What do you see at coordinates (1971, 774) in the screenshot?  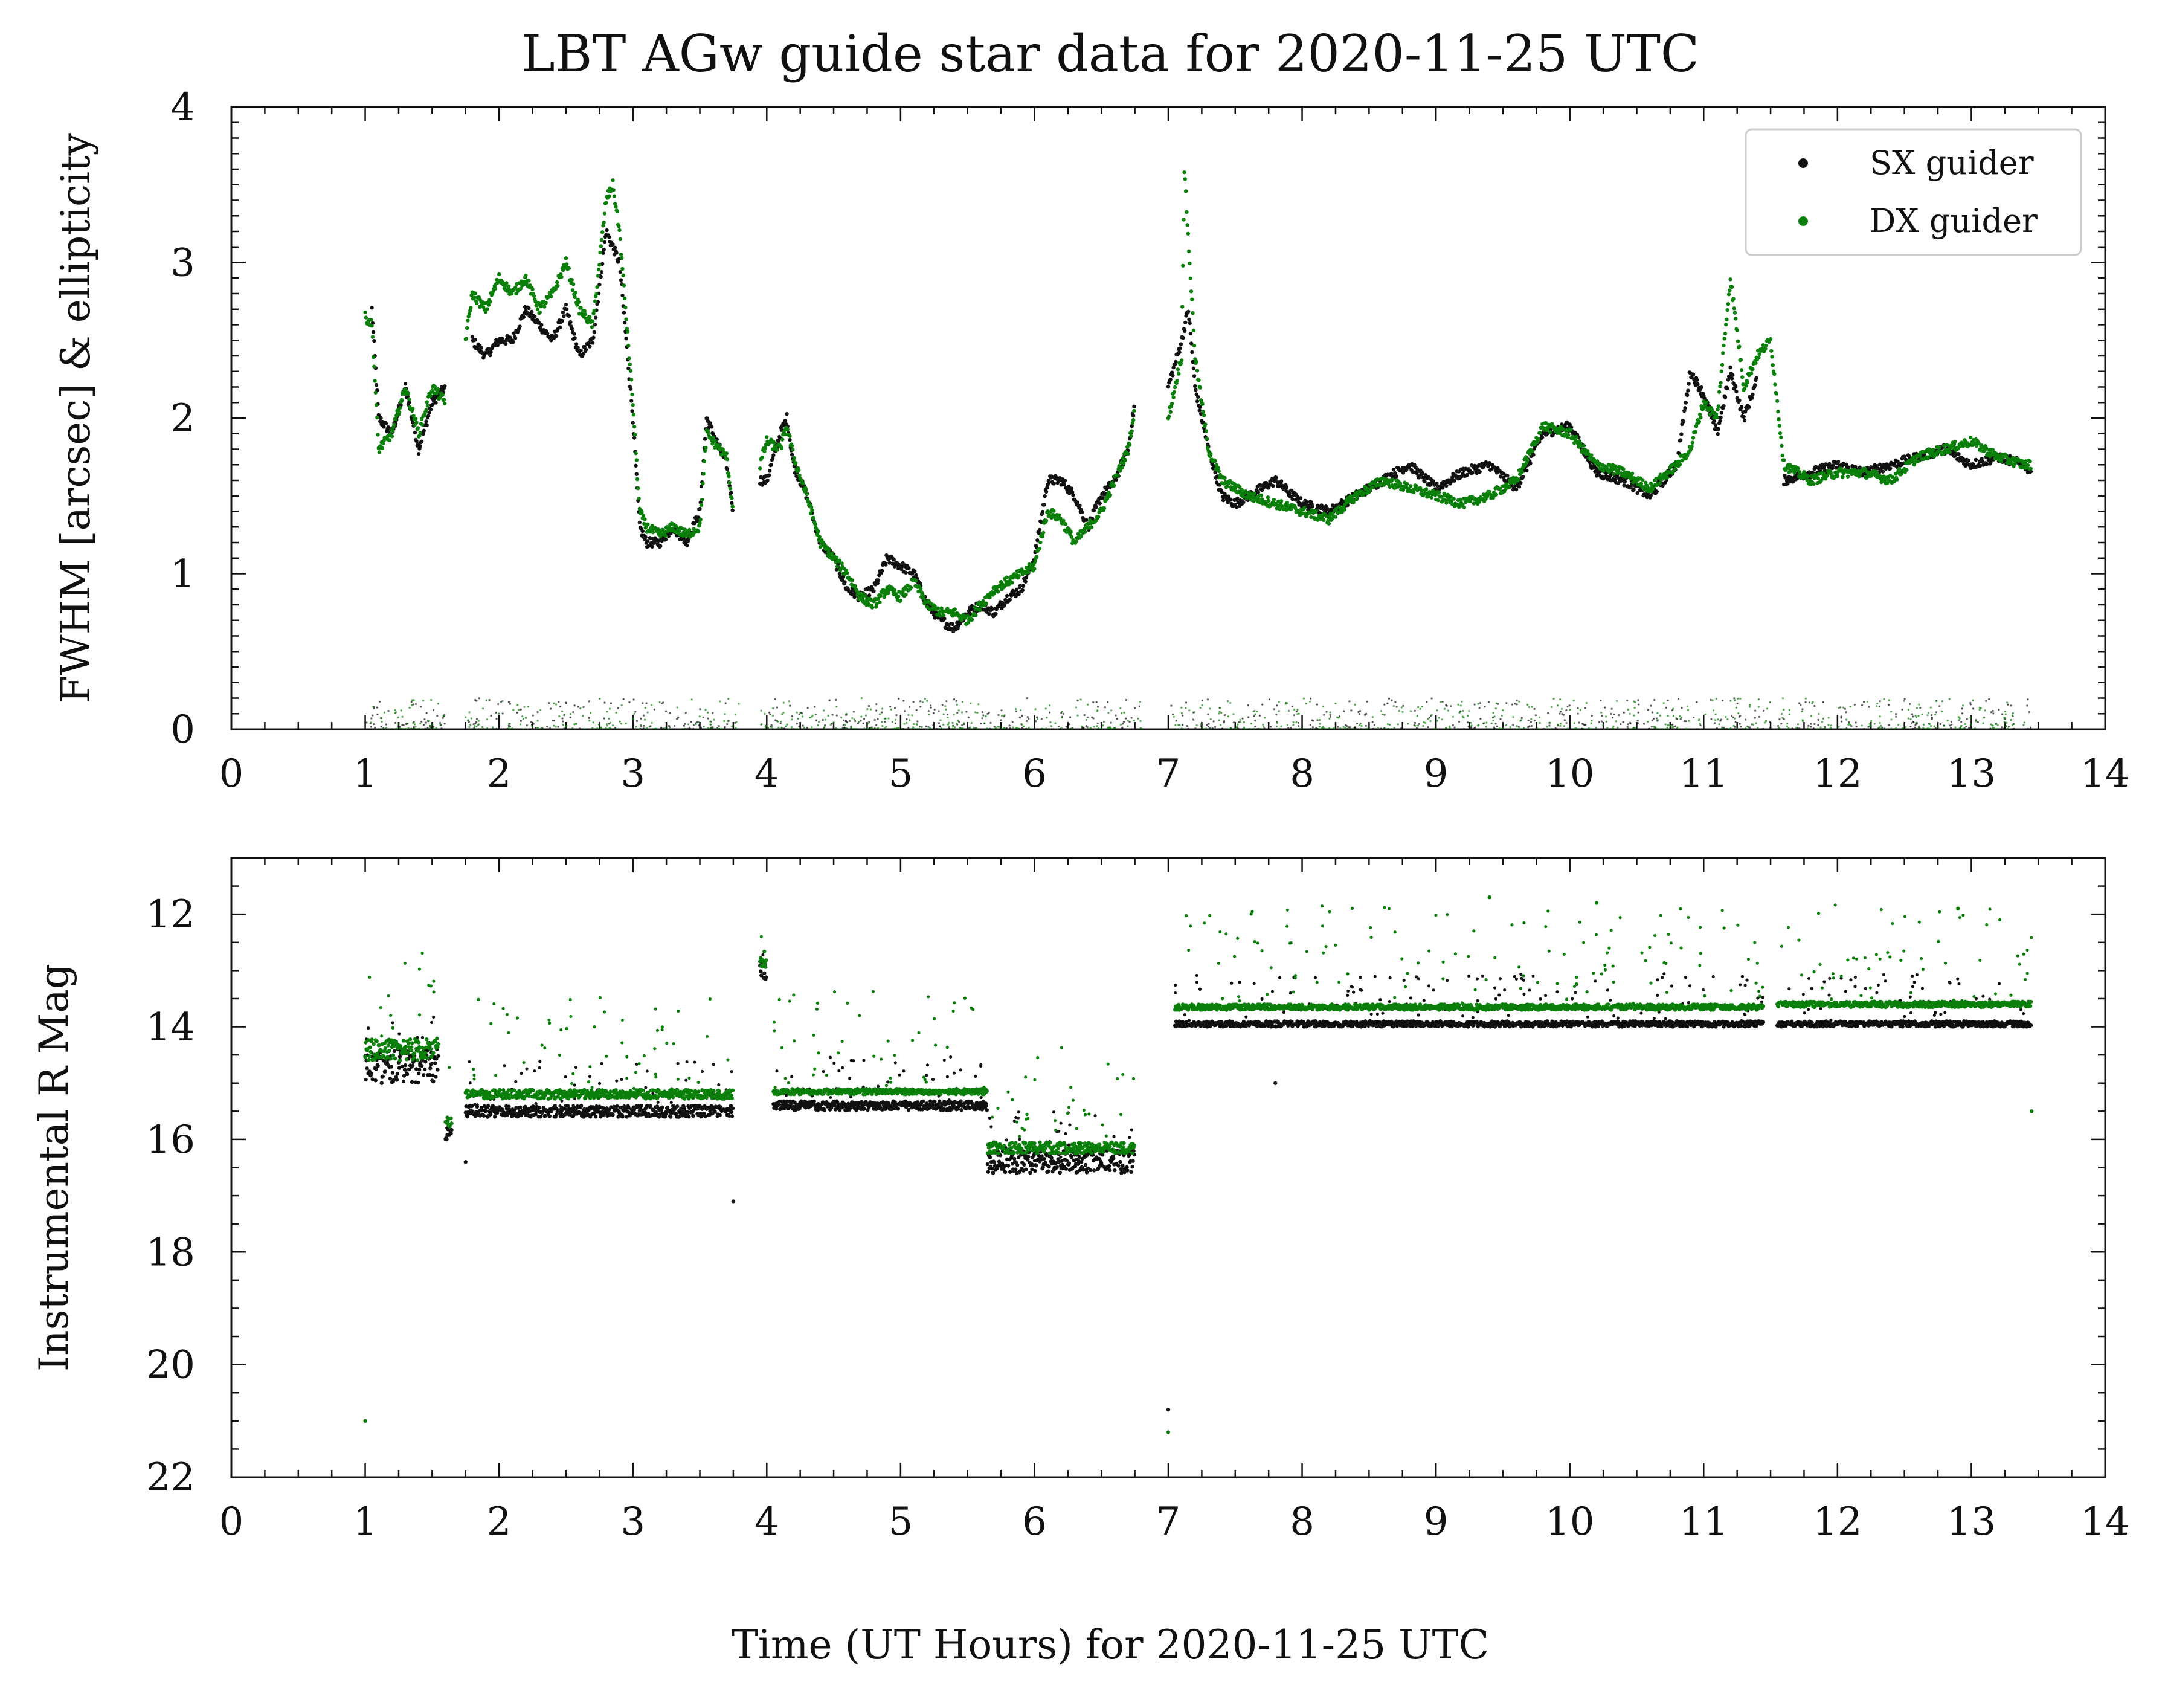 I see `top-x-tick-label: 13` at bounding box center [1971, 774].